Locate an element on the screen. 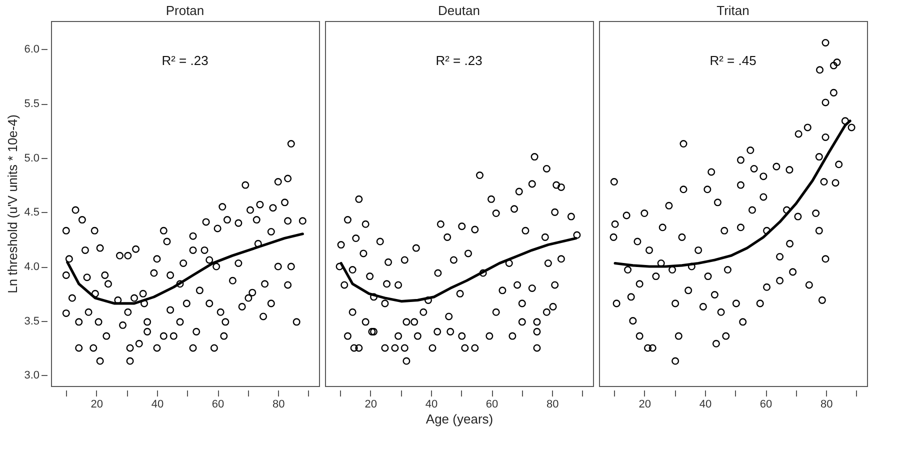 This screenshot has height=464, width=897. y-tick-label: 3.5 is located at coordinates (32, 321).